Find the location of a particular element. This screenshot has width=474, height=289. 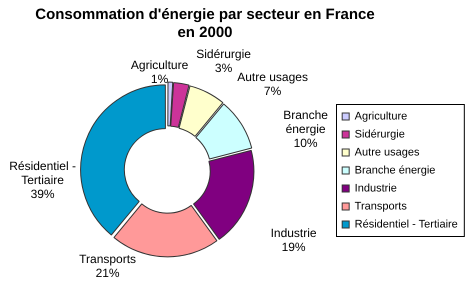

slice-label: Industrie is located at coordinates (293, 233).